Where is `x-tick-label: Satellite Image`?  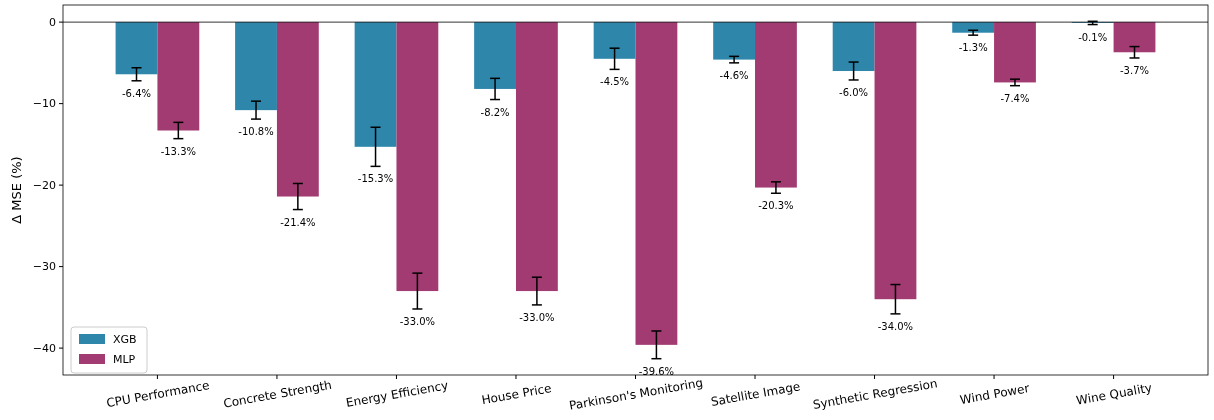 x-tick-label: Satellite Image is located at coordinates (755, 394).